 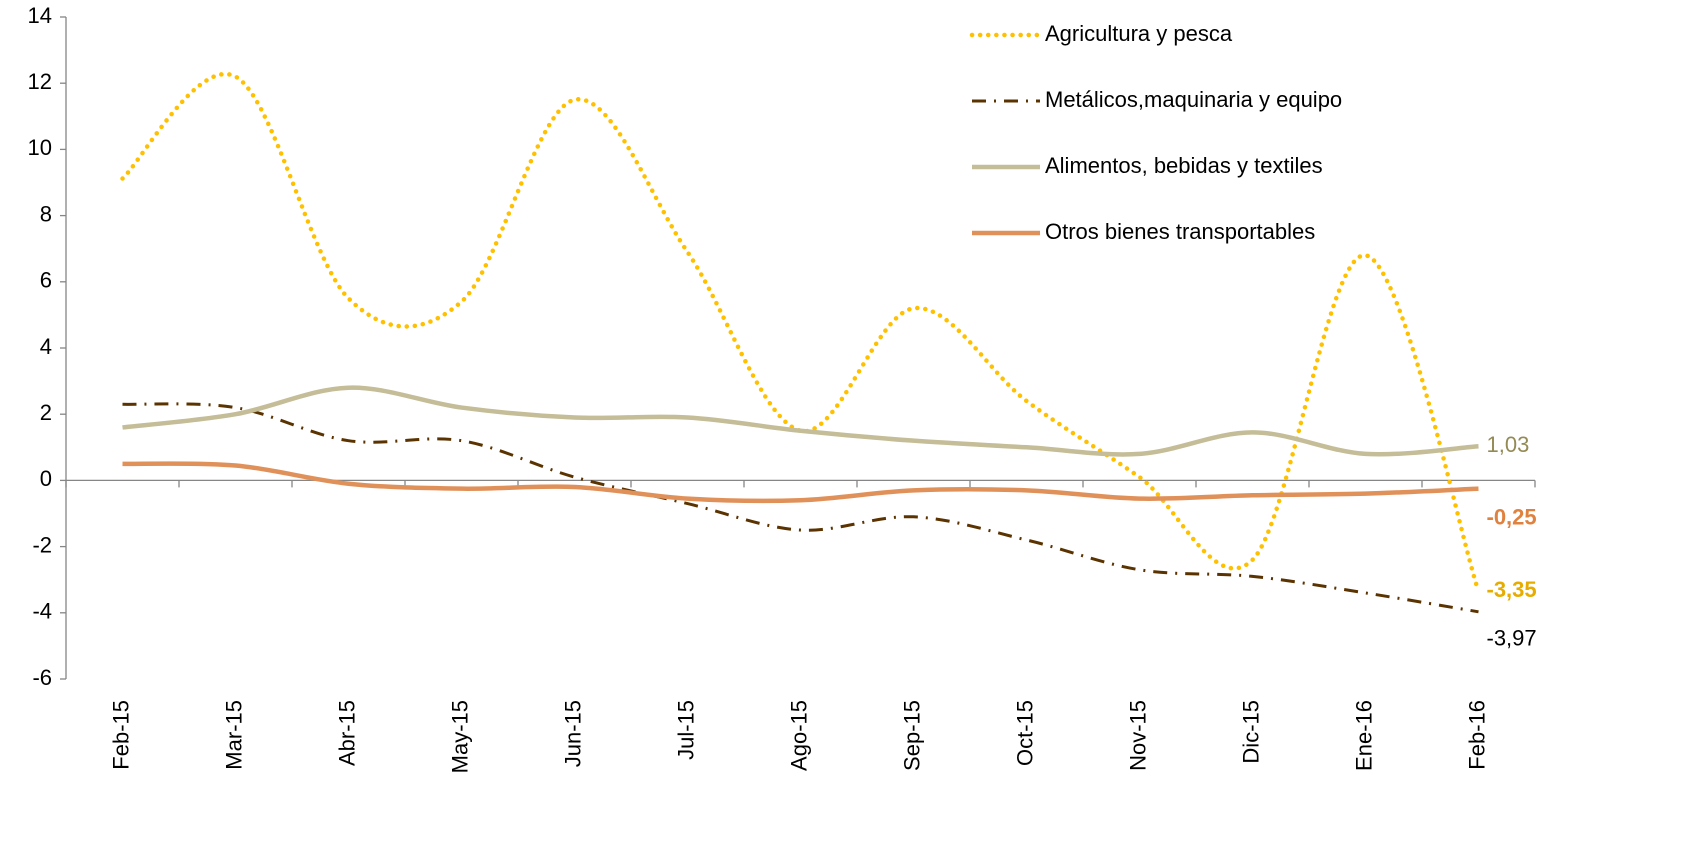 What do you see at coordinates (459, 736) in the screenshot?
I see `x-tick-label: May-15` at bounding box center [459, 736].